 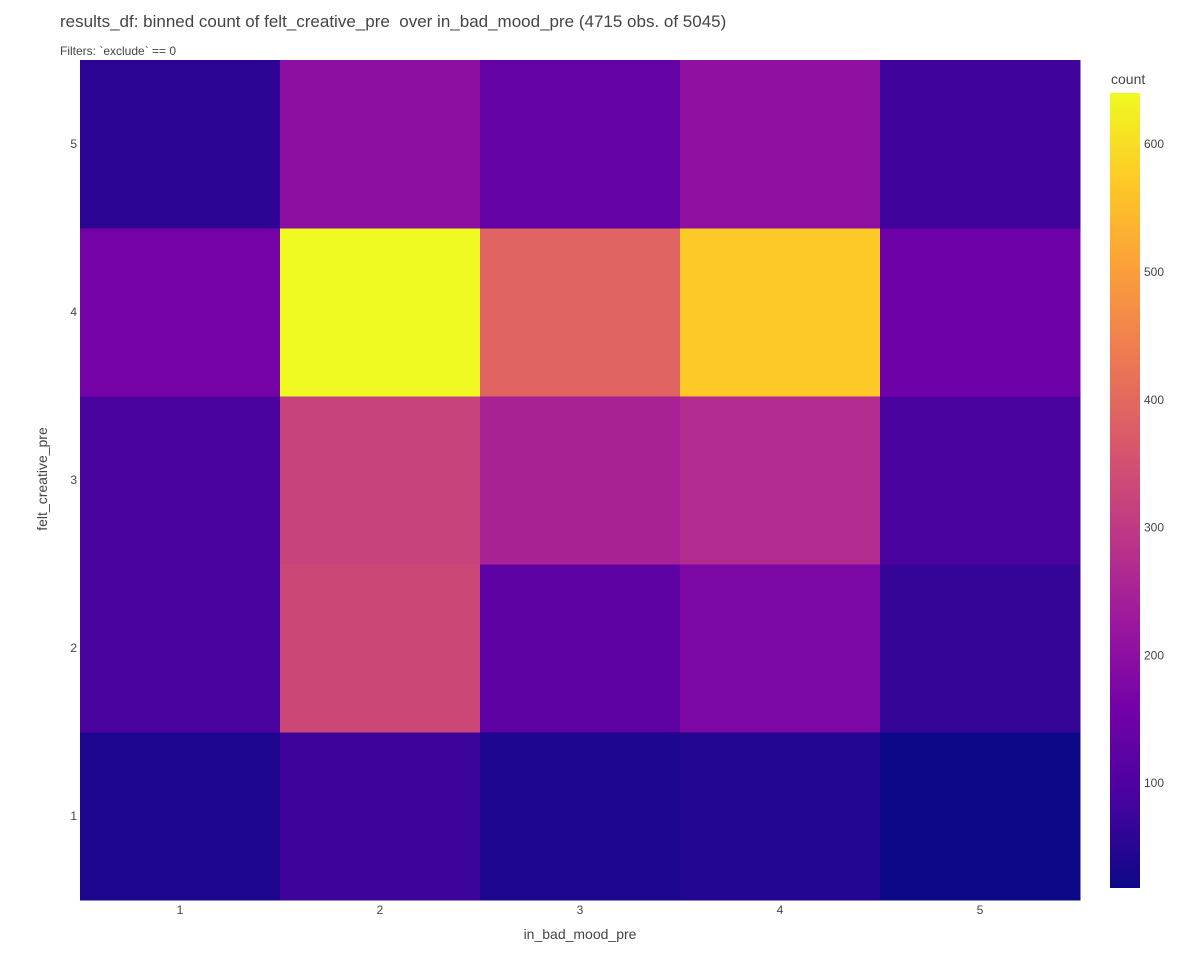 What do you see at coordinates (1125, 490) in the screenshot?
I see `colorbar-gradient` at bounding box center [1125, 490].